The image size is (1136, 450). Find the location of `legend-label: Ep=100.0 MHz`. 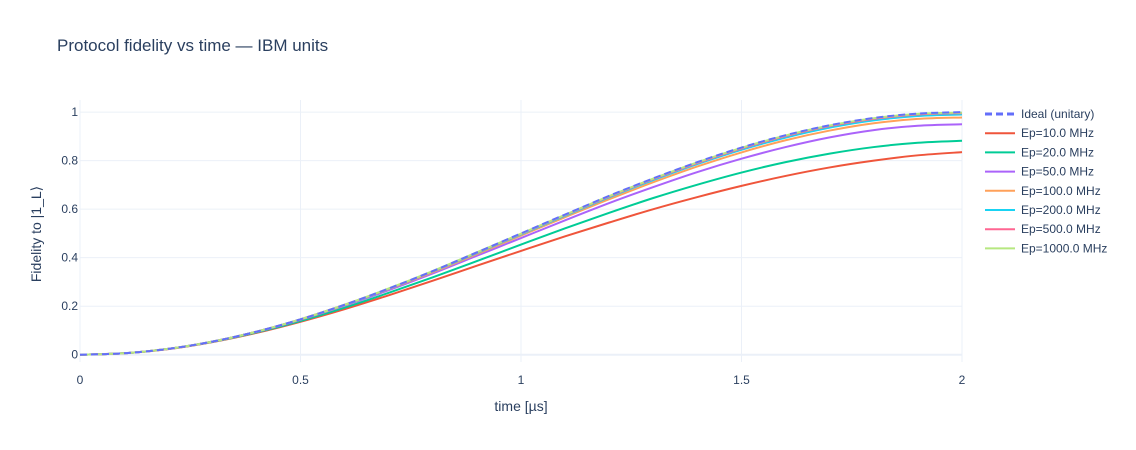

legend-label: Ep=100.0 MHz is located at coordinates (1061, 191).